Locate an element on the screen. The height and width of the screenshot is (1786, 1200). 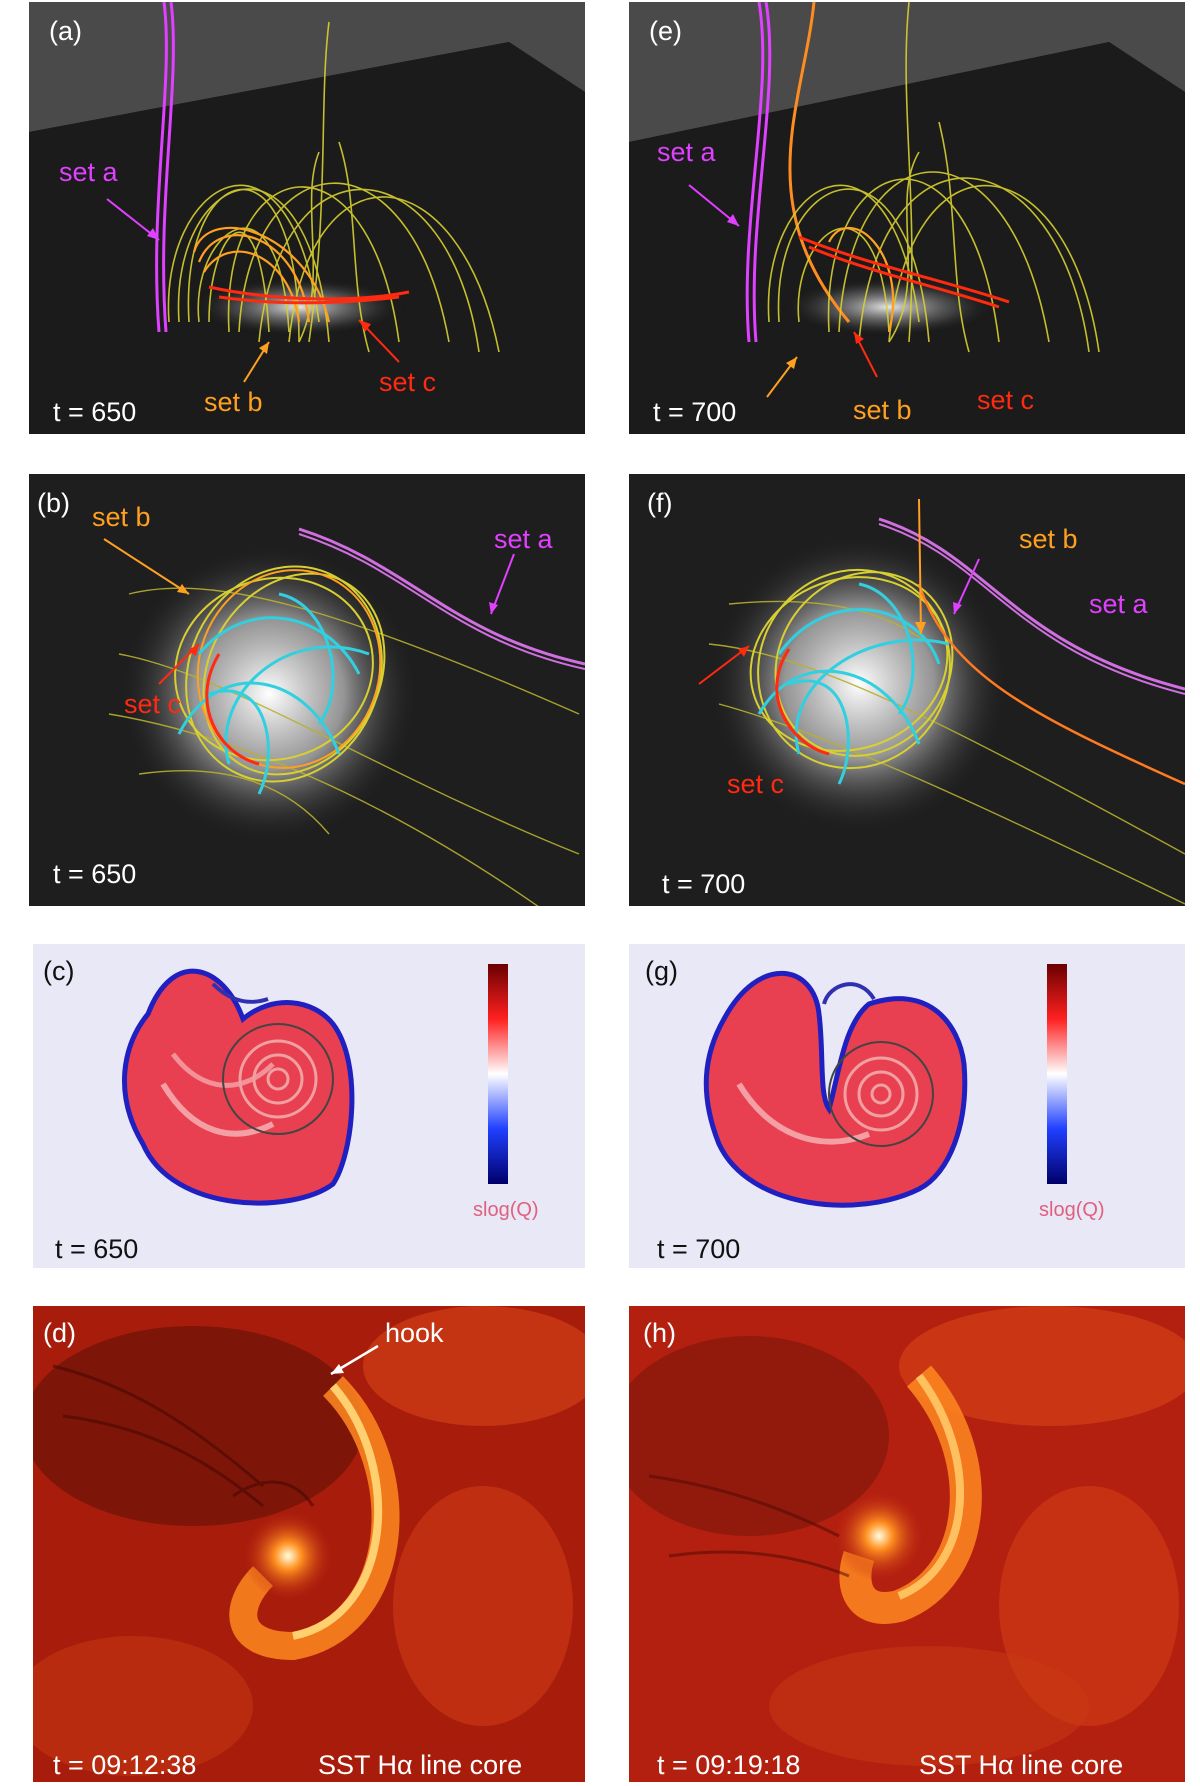
panel-e-time: t = 700 is located at coordinates (695, 412).